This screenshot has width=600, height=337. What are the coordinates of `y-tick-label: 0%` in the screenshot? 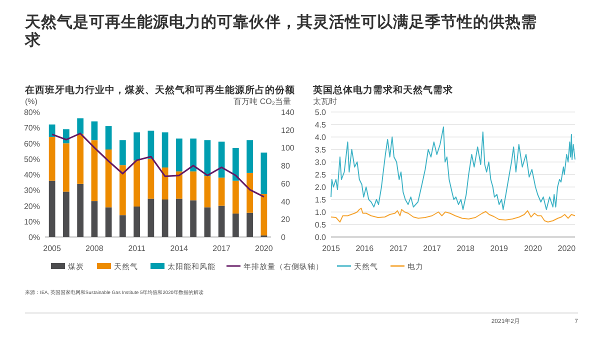 It's located at (34, 237).